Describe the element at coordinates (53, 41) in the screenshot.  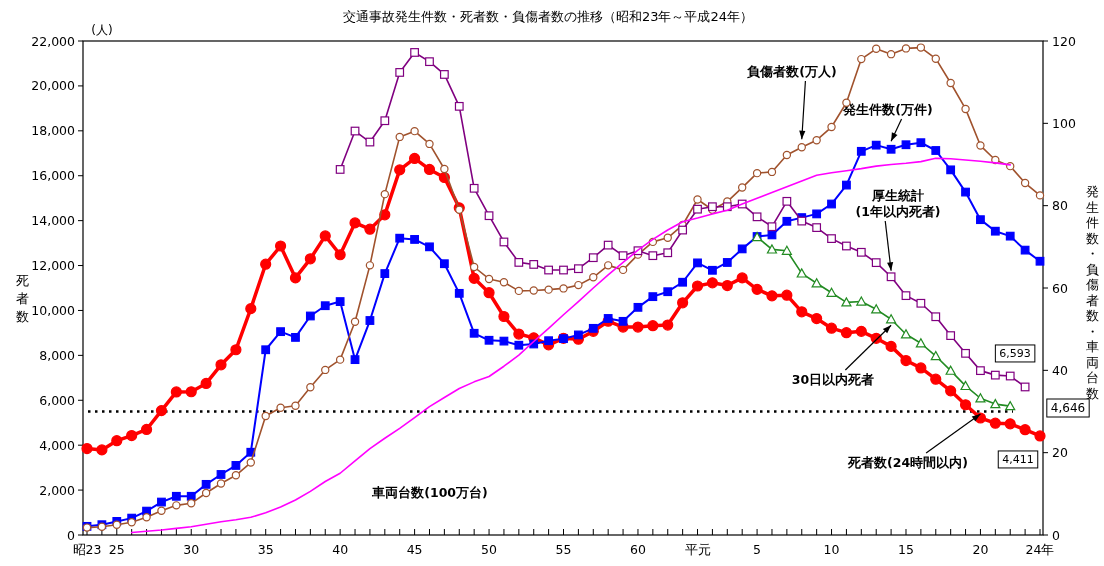
I see `y-tick-label: 22,000` at that location.